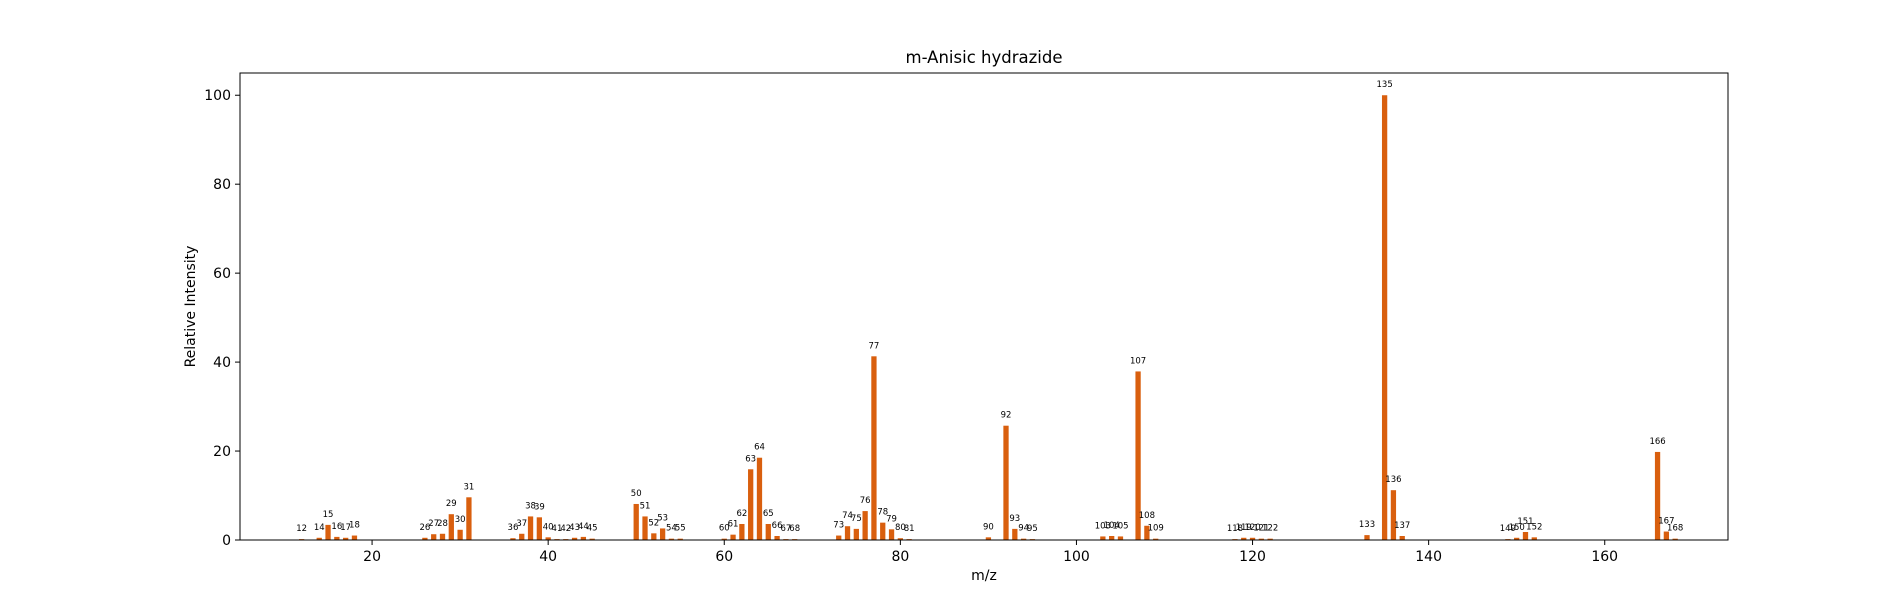 This screenshot has width=1900, height=600. What do you see at coordinates (865, 501) in the screenshot?
I see `peak-label-76: 76` at bounding box center [865, 501].